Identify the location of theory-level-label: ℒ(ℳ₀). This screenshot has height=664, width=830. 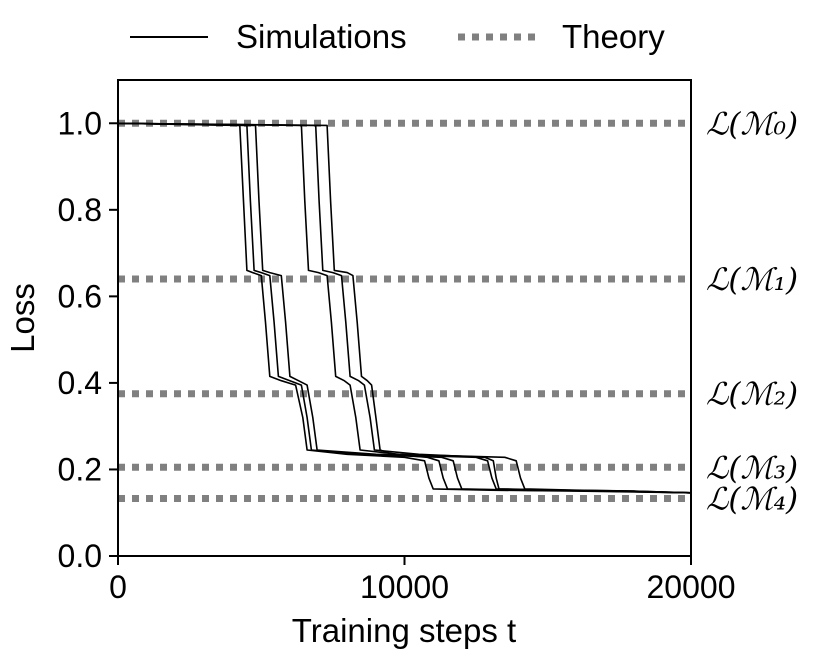
(752, 124).